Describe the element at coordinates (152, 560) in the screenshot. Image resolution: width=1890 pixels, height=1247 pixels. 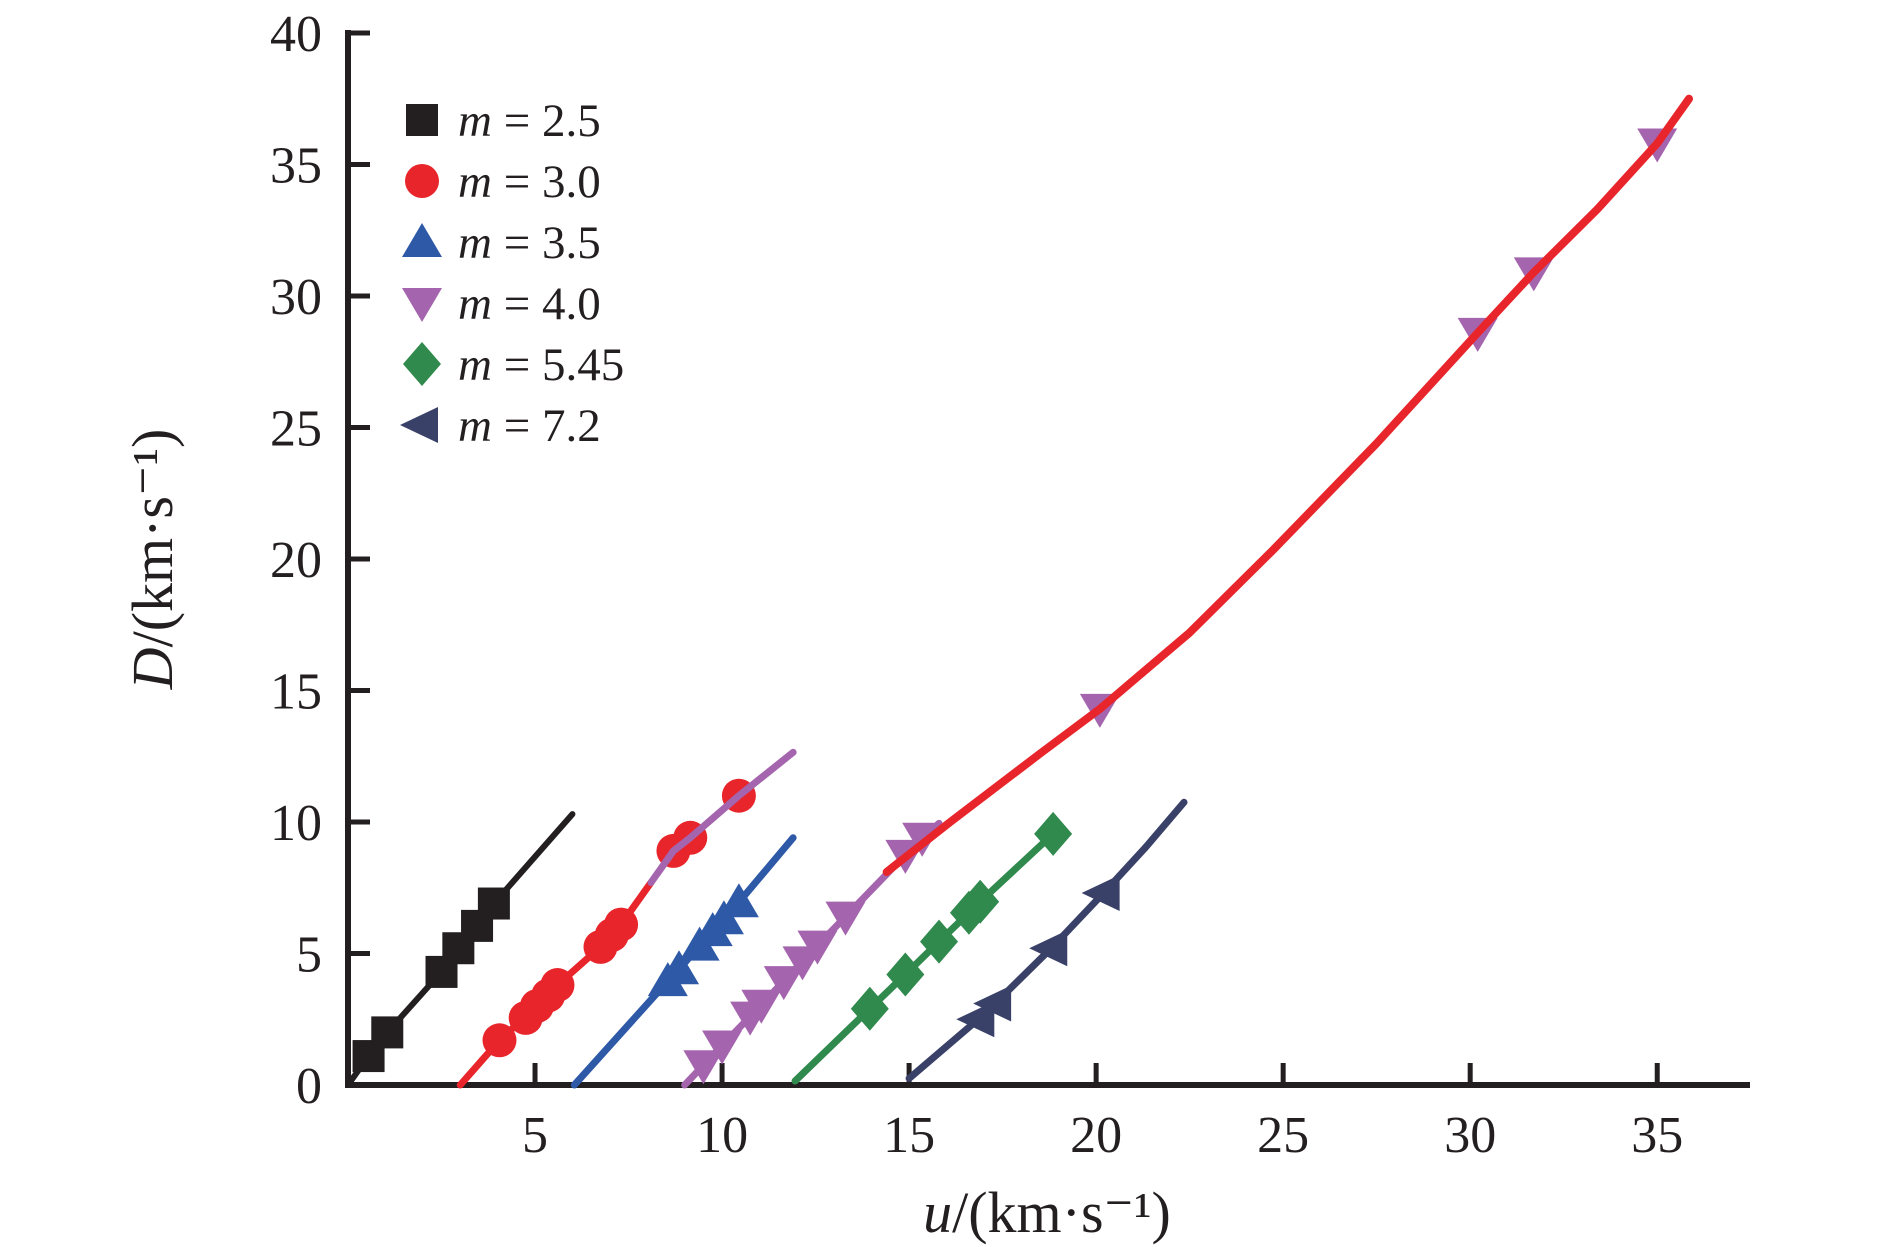
I see `y-axis-title: D/(km·s⁻¹)` at that location.